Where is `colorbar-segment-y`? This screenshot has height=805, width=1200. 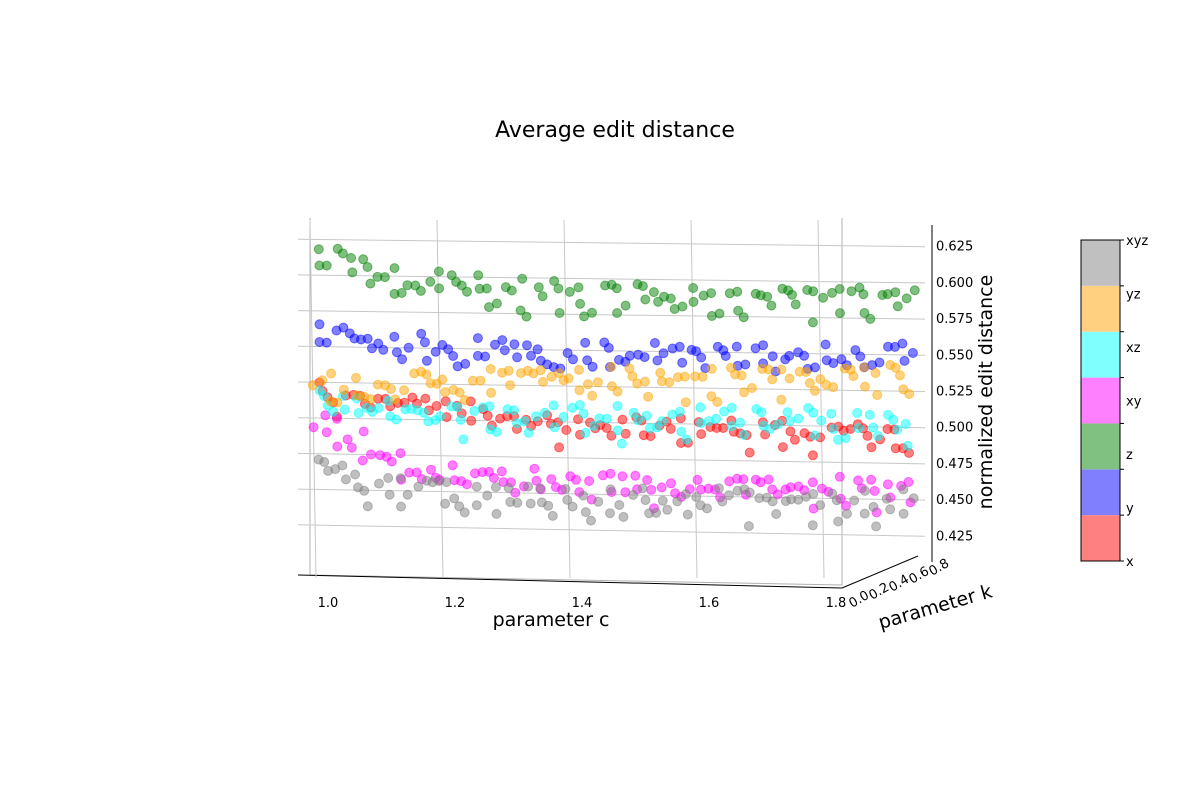 colorbar-segment-y is located at coordinates (1100, 492).